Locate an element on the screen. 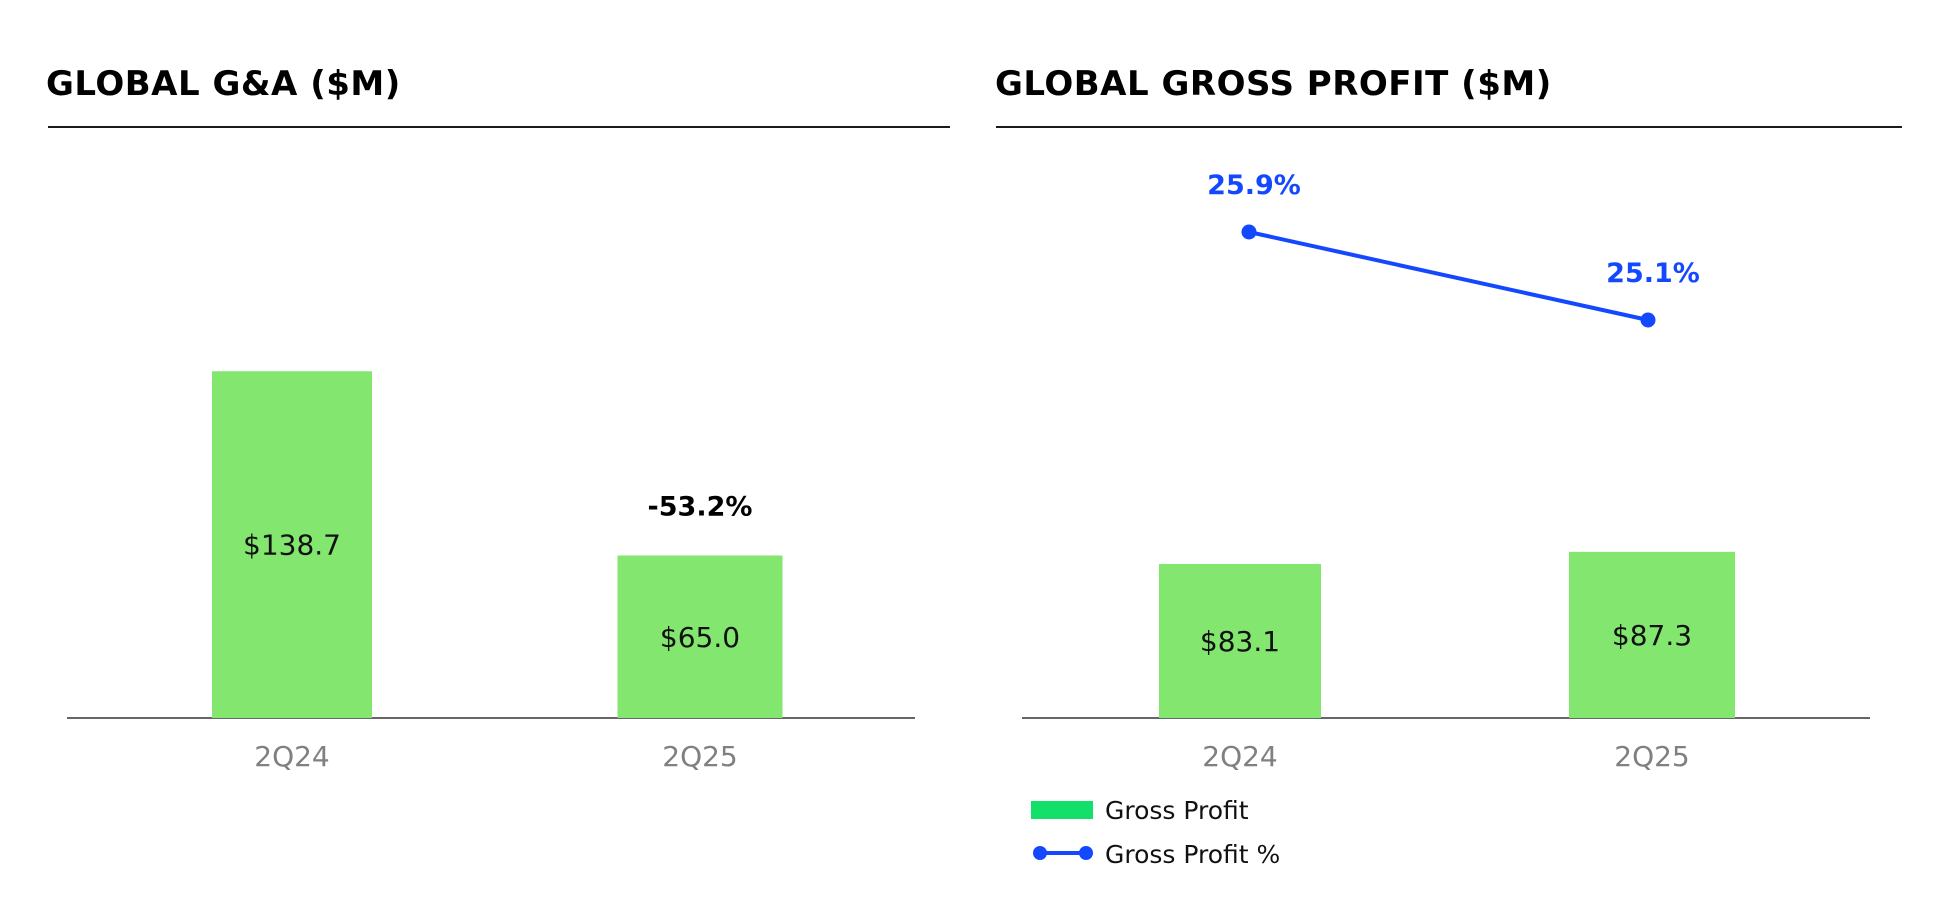 The width and height of the screenshot is (1936, 919). gp-bar-value-label: $87.3 is located at coordinates (1652, 635).